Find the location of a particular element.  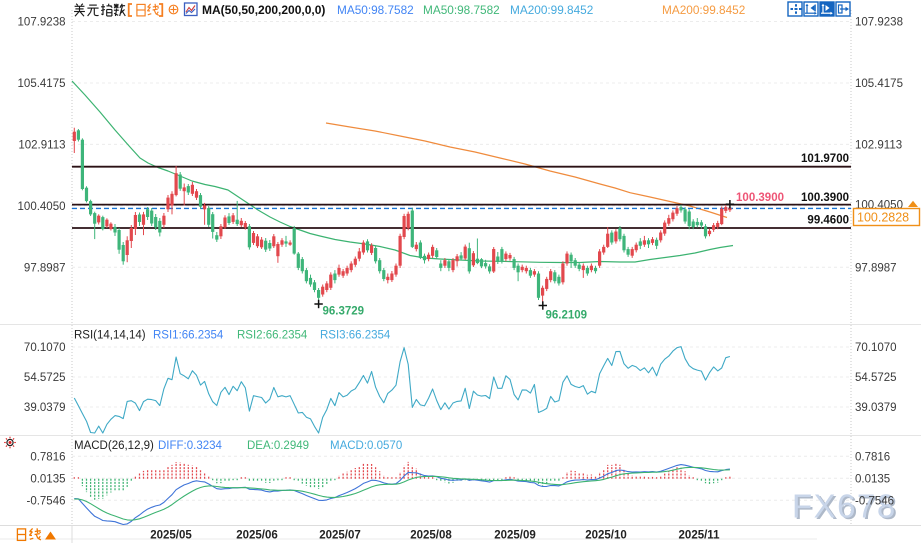

svg-text: RSI2:66.2354 is located at coordinates (272, 336).